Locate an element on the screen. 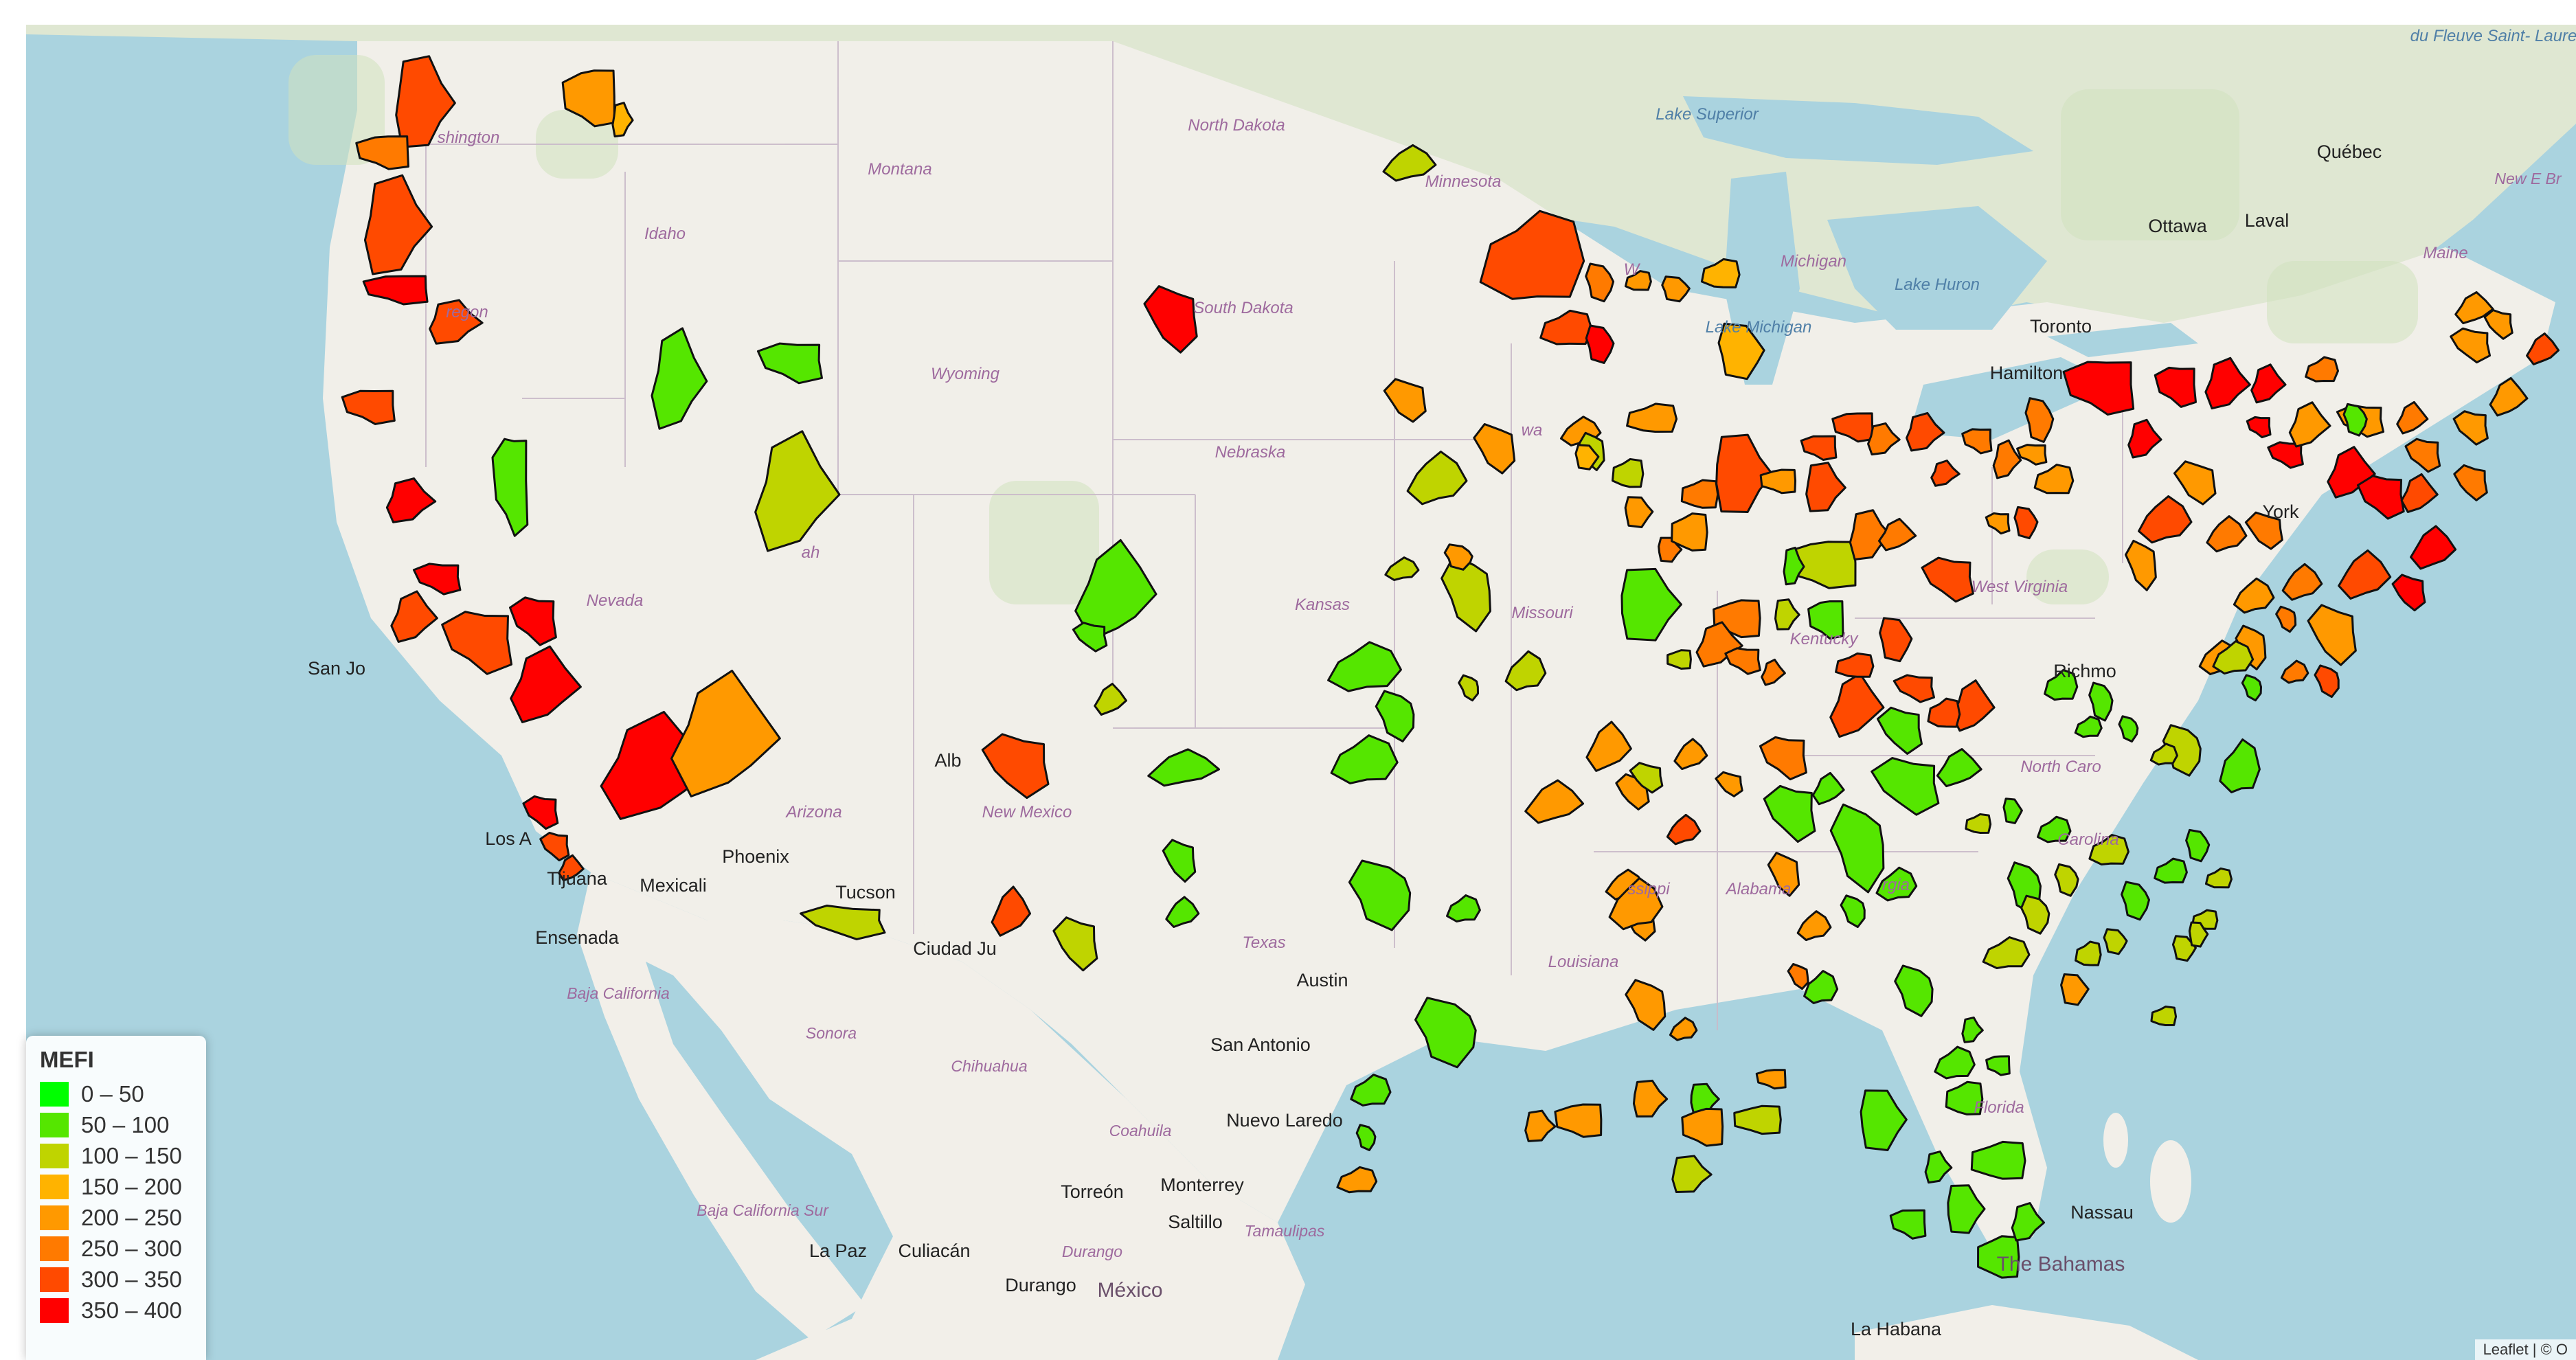 This screenshot has width=2576, height=1360. place-label: Arizona is located at coordinates (812, 812).